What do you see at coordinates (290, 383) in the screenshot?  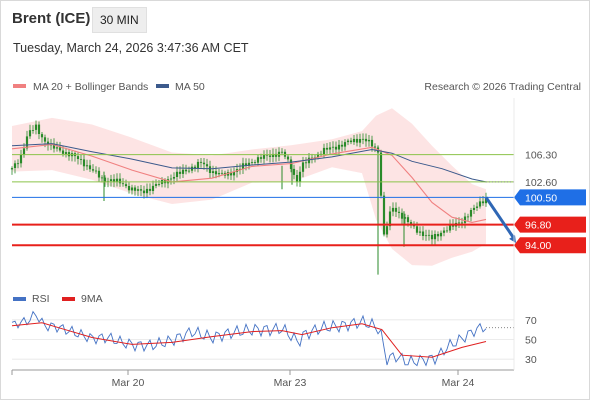 I see `time-tick-label: Mar 23` at bounding box center [290, 383].